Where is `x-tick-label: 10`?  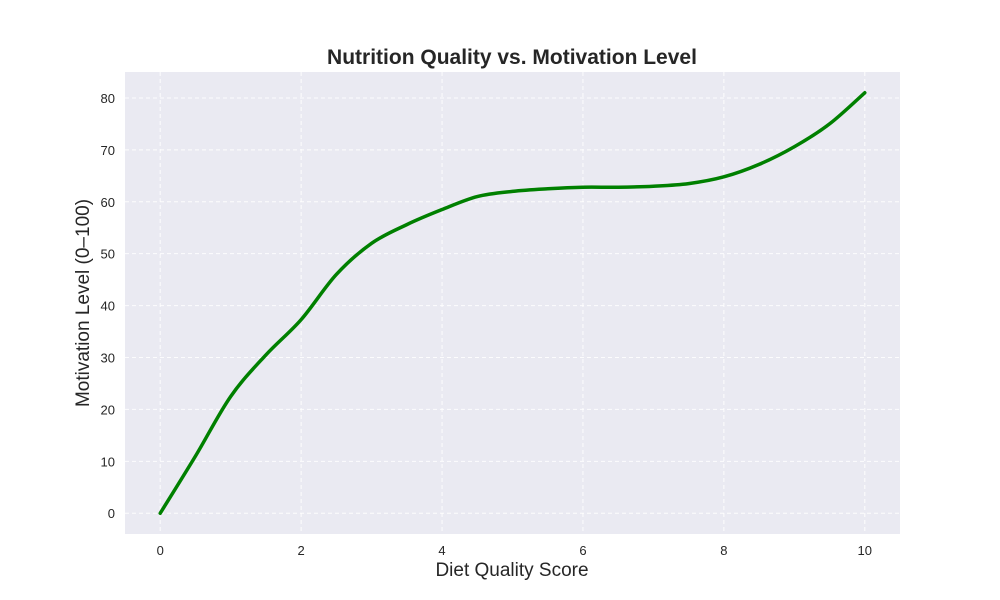
x-tick-label: 10 is located at coordinates (865, 550).